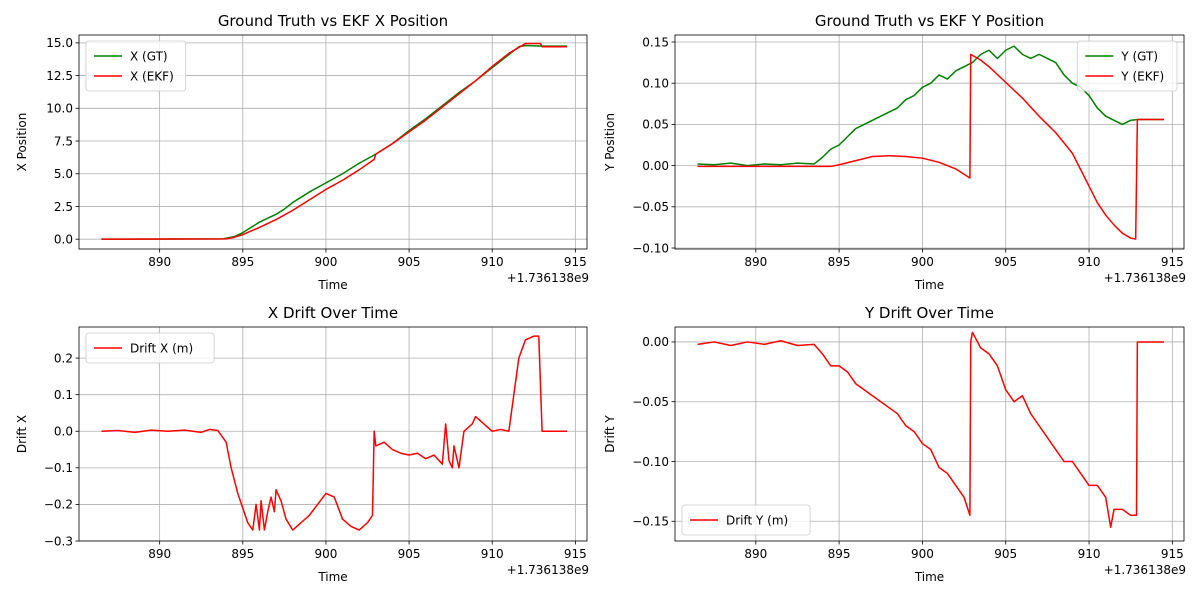  Describe the element at coordinates (929, 21) in the screenshot. I see `chart-title: Ground Truth vs EKF Y Position` at that location.